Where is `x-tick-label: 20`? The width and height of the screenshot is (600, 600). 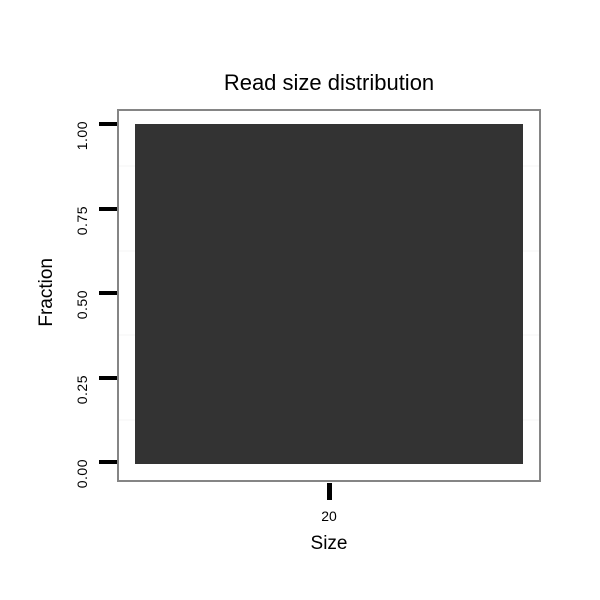 x-tick-label: 20 is located at coordinates (329, 516).